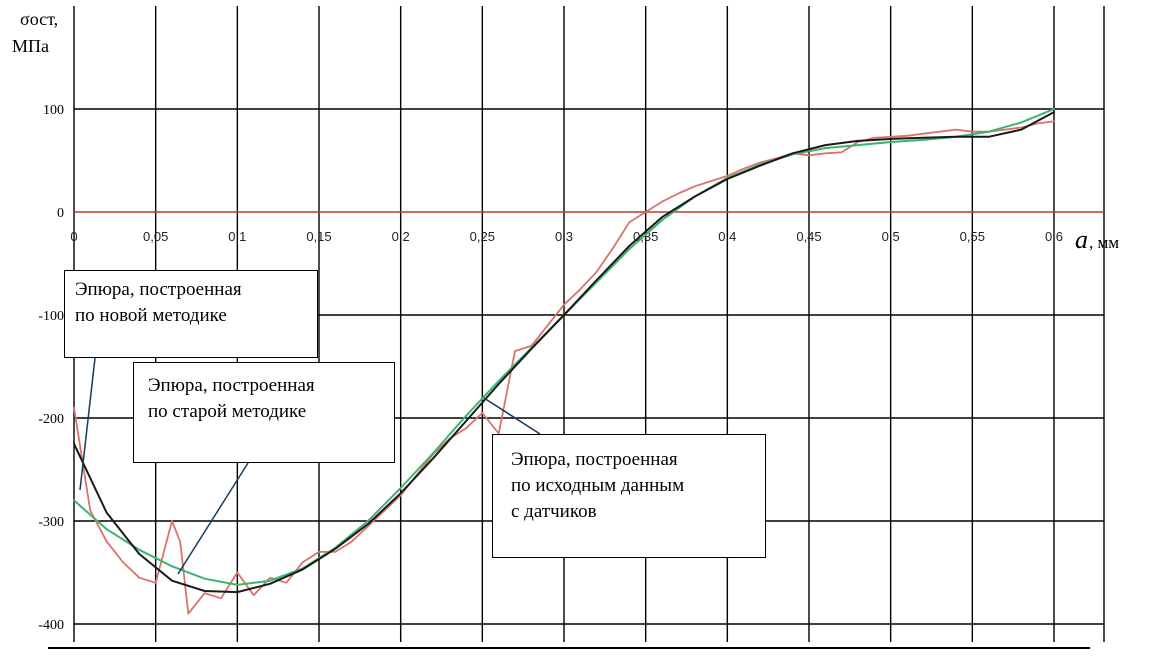 Image resolution: width=1149 pixels, height=671 pixels. Describe the element at coordinates (51, 316) in the screenshot. I see `y-tick-label: -100` at that location.